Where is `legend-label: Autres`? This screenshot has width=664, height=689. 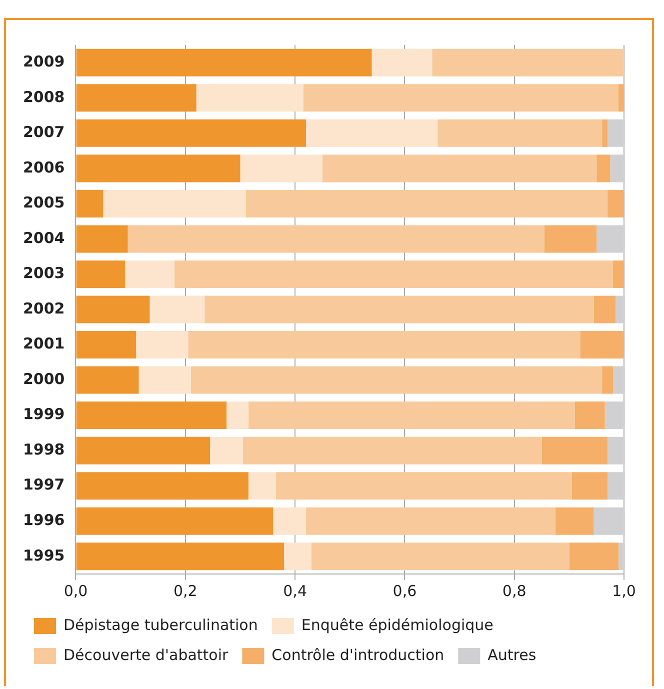 legend-label: Autres is located at coordinates (512, 655).